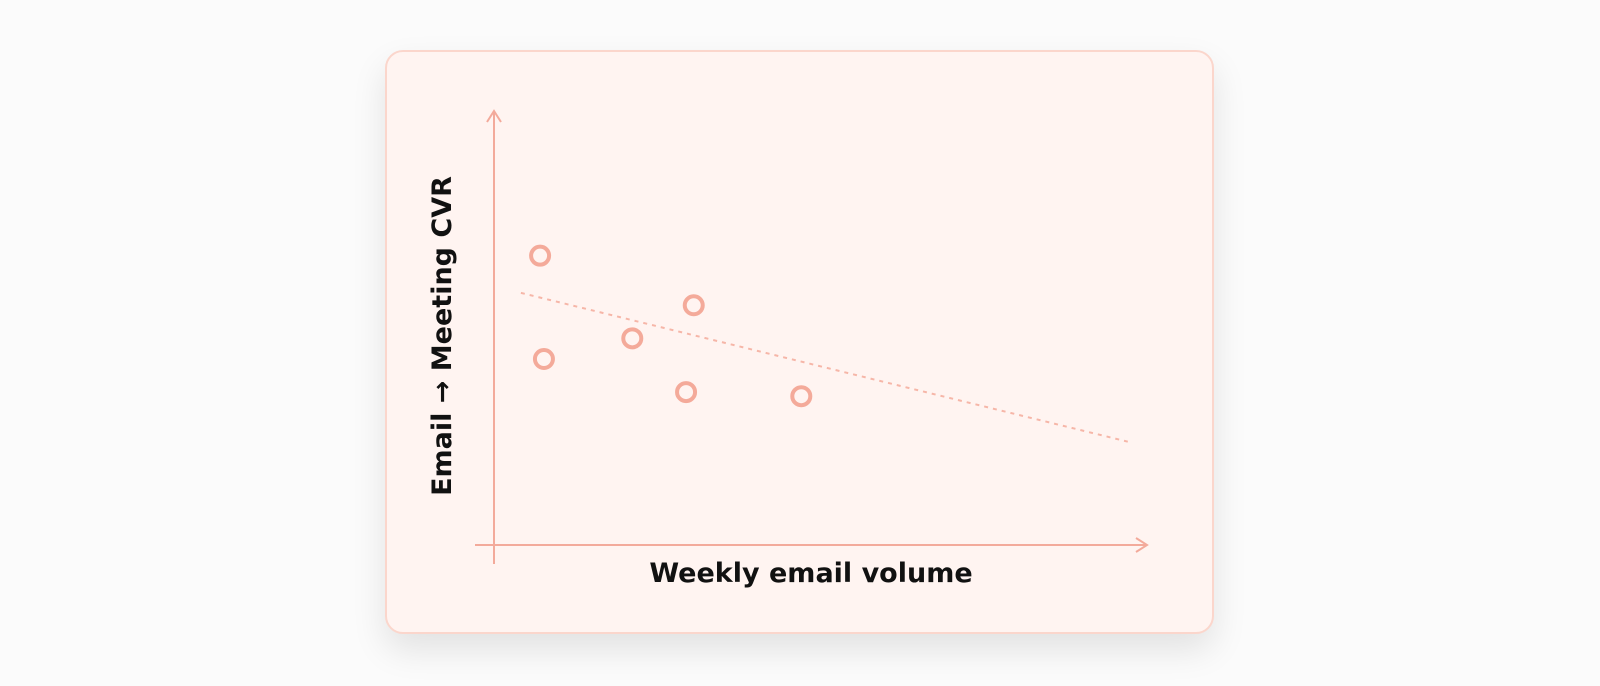 This screenshot has width=1600, height=686. Describe the element at coordinates (810, 573) in the screenshot. I see `x-axis-label: Weekly email volume` at that location.